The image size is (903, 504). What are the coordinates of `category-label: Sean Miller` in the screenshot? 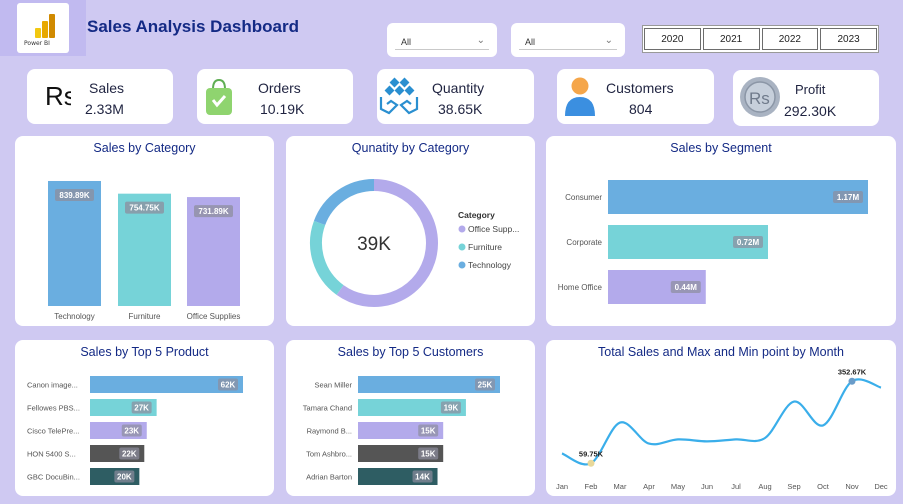 It's located at (333, 385).